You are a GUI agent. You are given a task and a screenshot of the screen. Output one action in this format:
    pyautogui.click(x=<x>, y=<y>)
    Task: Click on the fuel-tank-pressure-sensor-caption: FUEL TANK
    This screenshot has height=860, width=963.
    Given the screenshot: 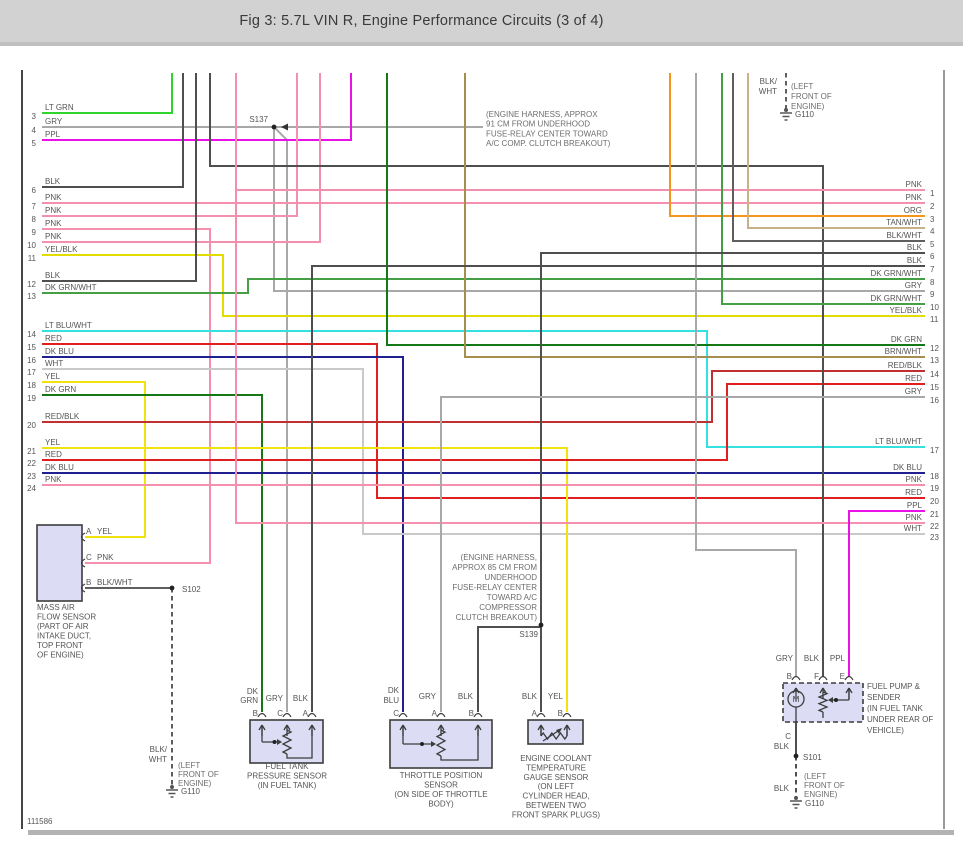 What is the action you would take?
    pyautogui.click(x=288, y=766)
    